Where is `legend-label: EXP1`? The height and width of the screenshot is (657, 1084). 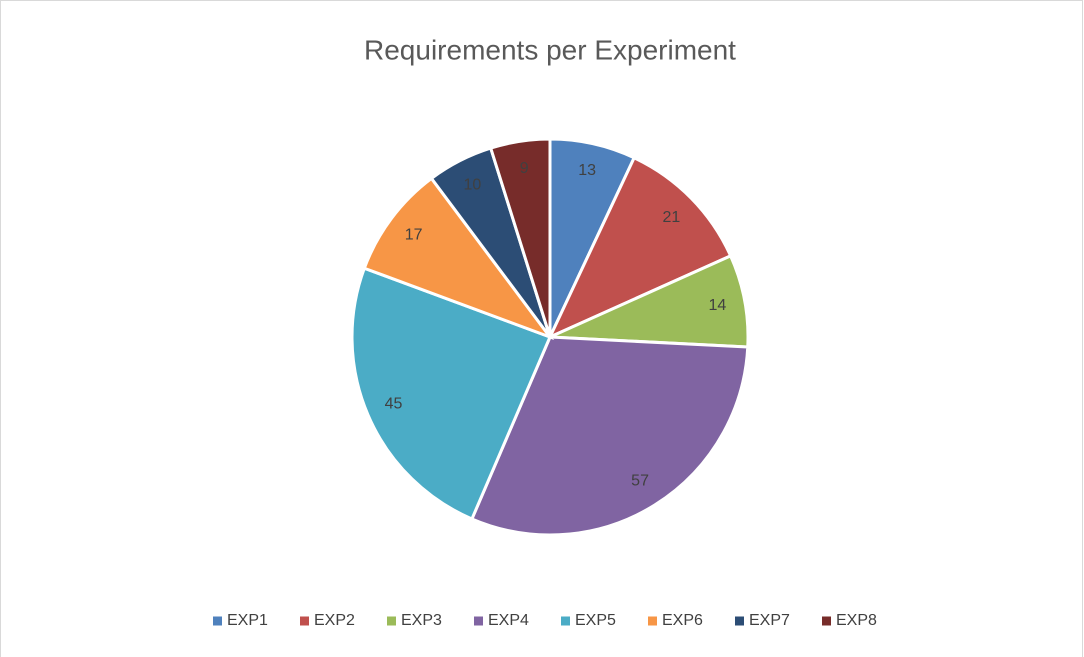 legend-label: EXP1 is located at coordinates (247, 620).